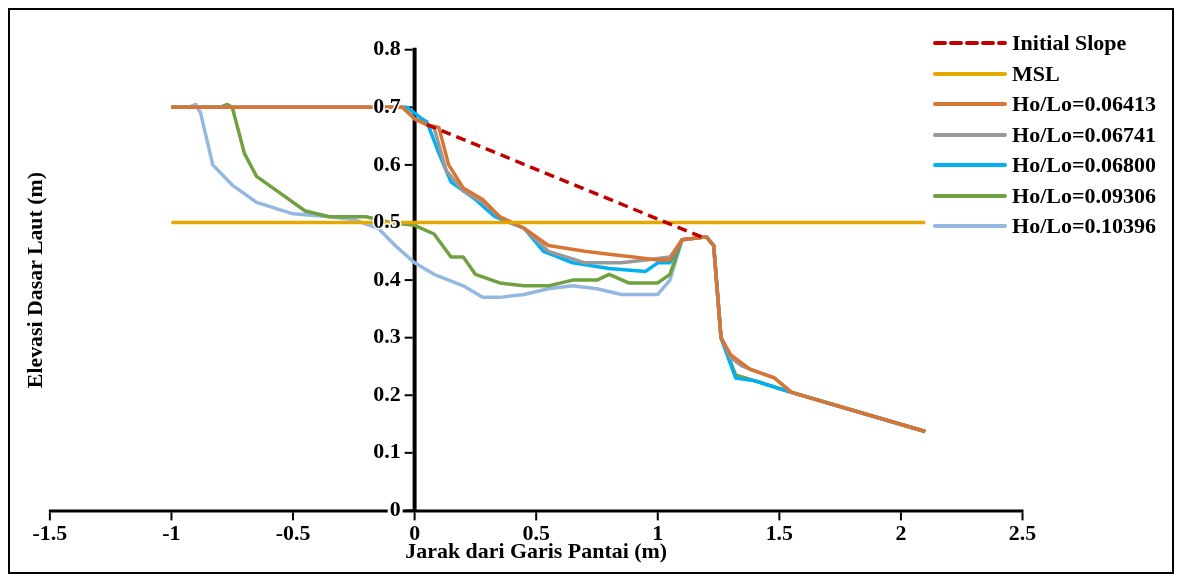 Image resolution: width=1186 pixels, height=586 pixels. What do you see at coordinates (1084, 165) in the screenshot?
I see `legend-label: Ho/Lo=0.06800` at bounding box center [1084, 165].